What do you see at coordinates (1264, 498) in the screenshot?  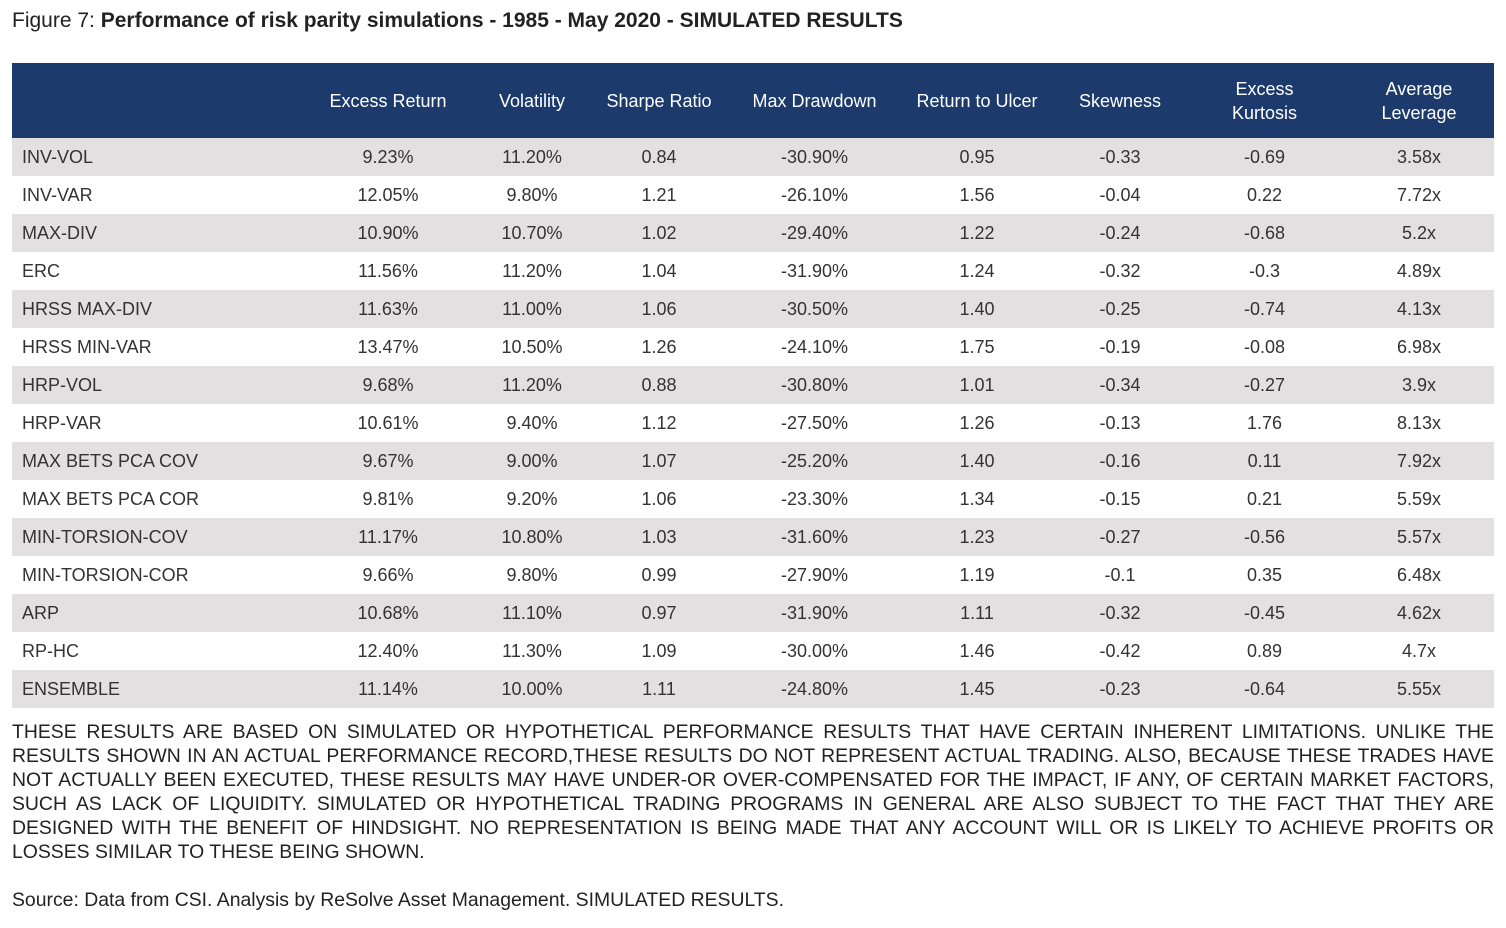 I see `cell-excess-kurtosis: 0.21` at bounding box center [1264, 498].